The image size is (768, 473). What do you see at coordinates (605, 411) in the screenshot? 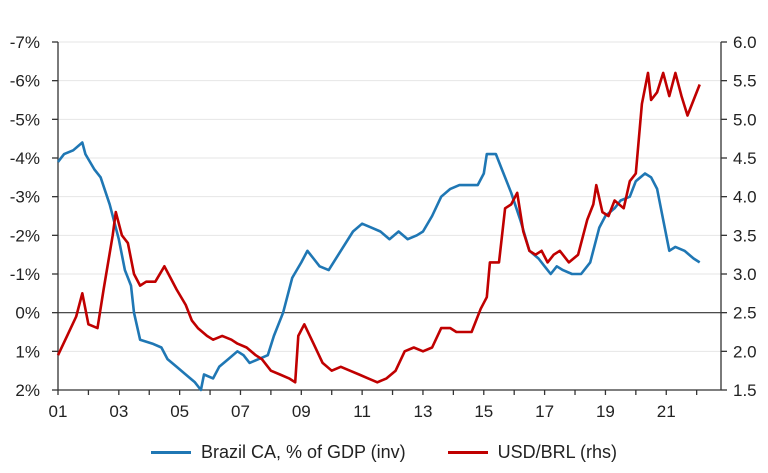
I see `x-tick-label: 19` at bounding box center [605, 411].